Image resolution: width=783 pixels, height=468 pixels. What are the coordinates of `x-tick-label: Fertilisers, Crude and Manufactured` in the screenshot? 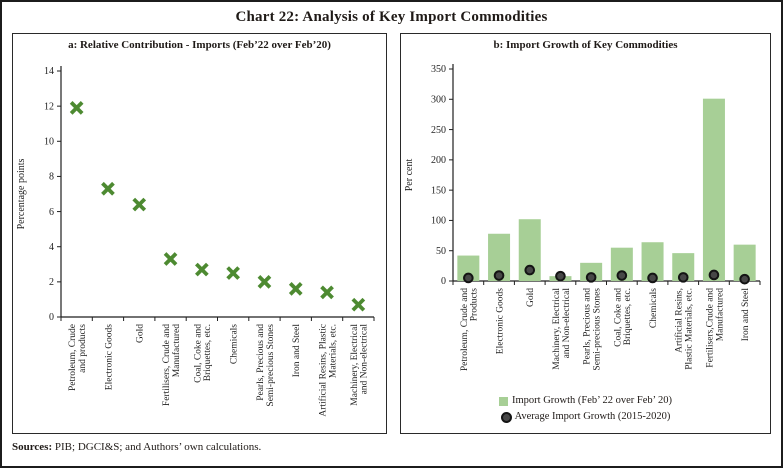 It's located at (172, 365).